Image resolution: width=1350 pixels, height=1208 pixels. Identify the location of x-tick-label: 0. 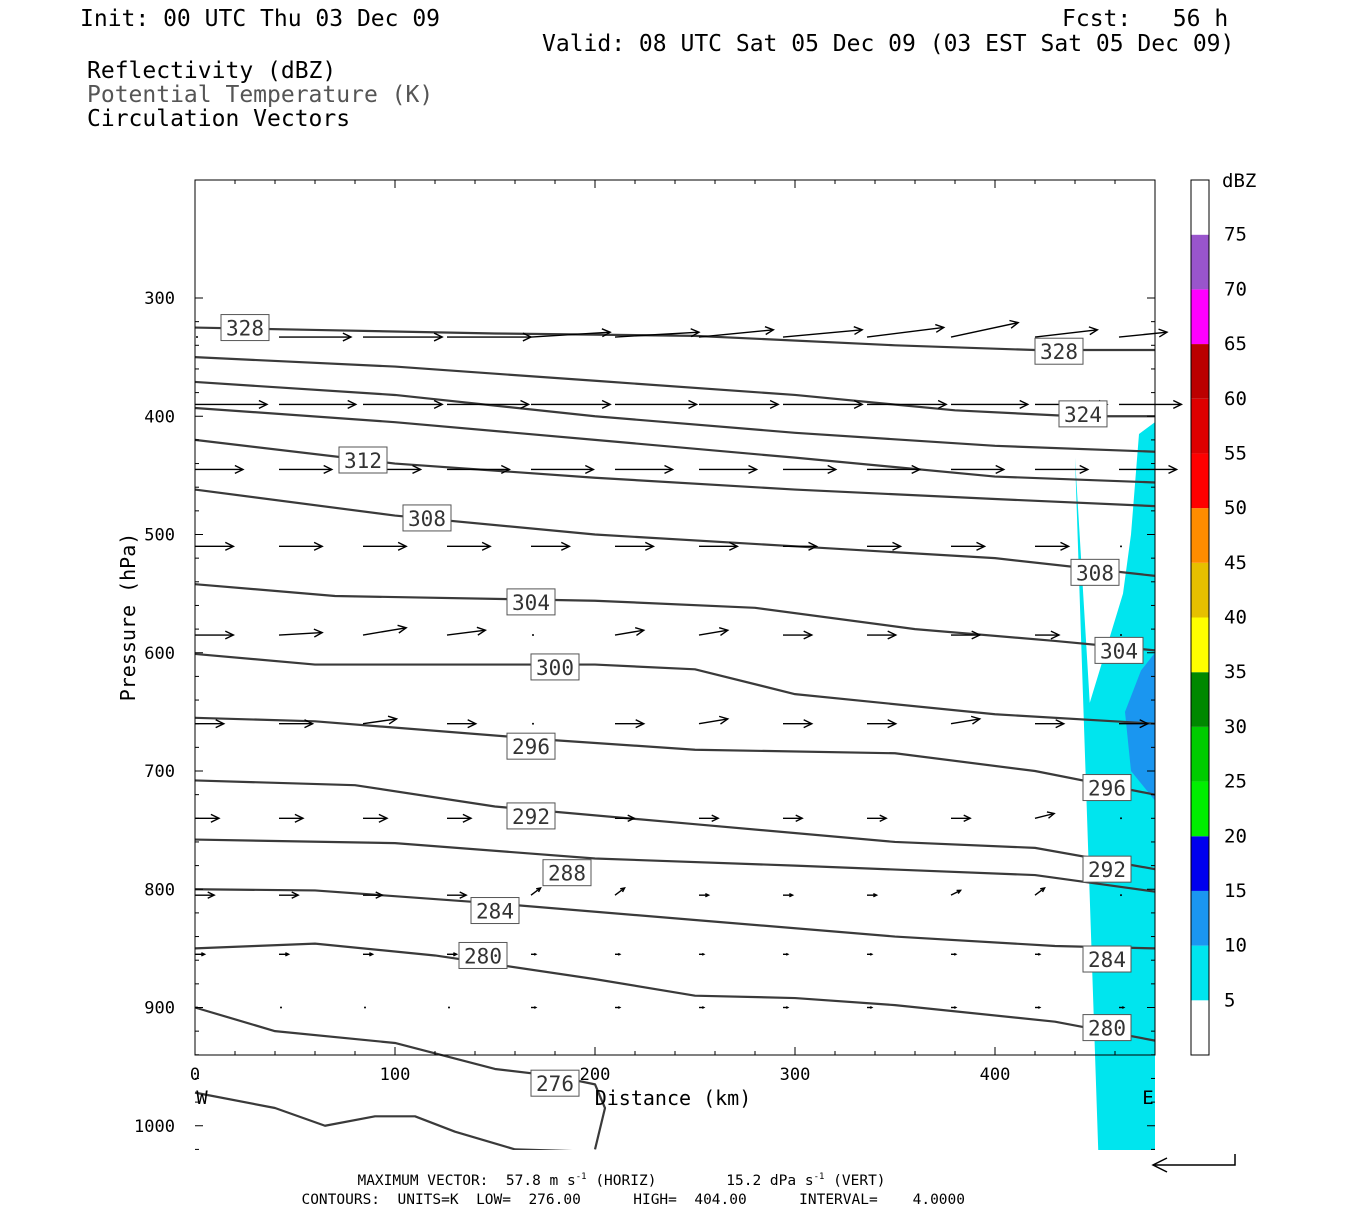
(195, 1075).